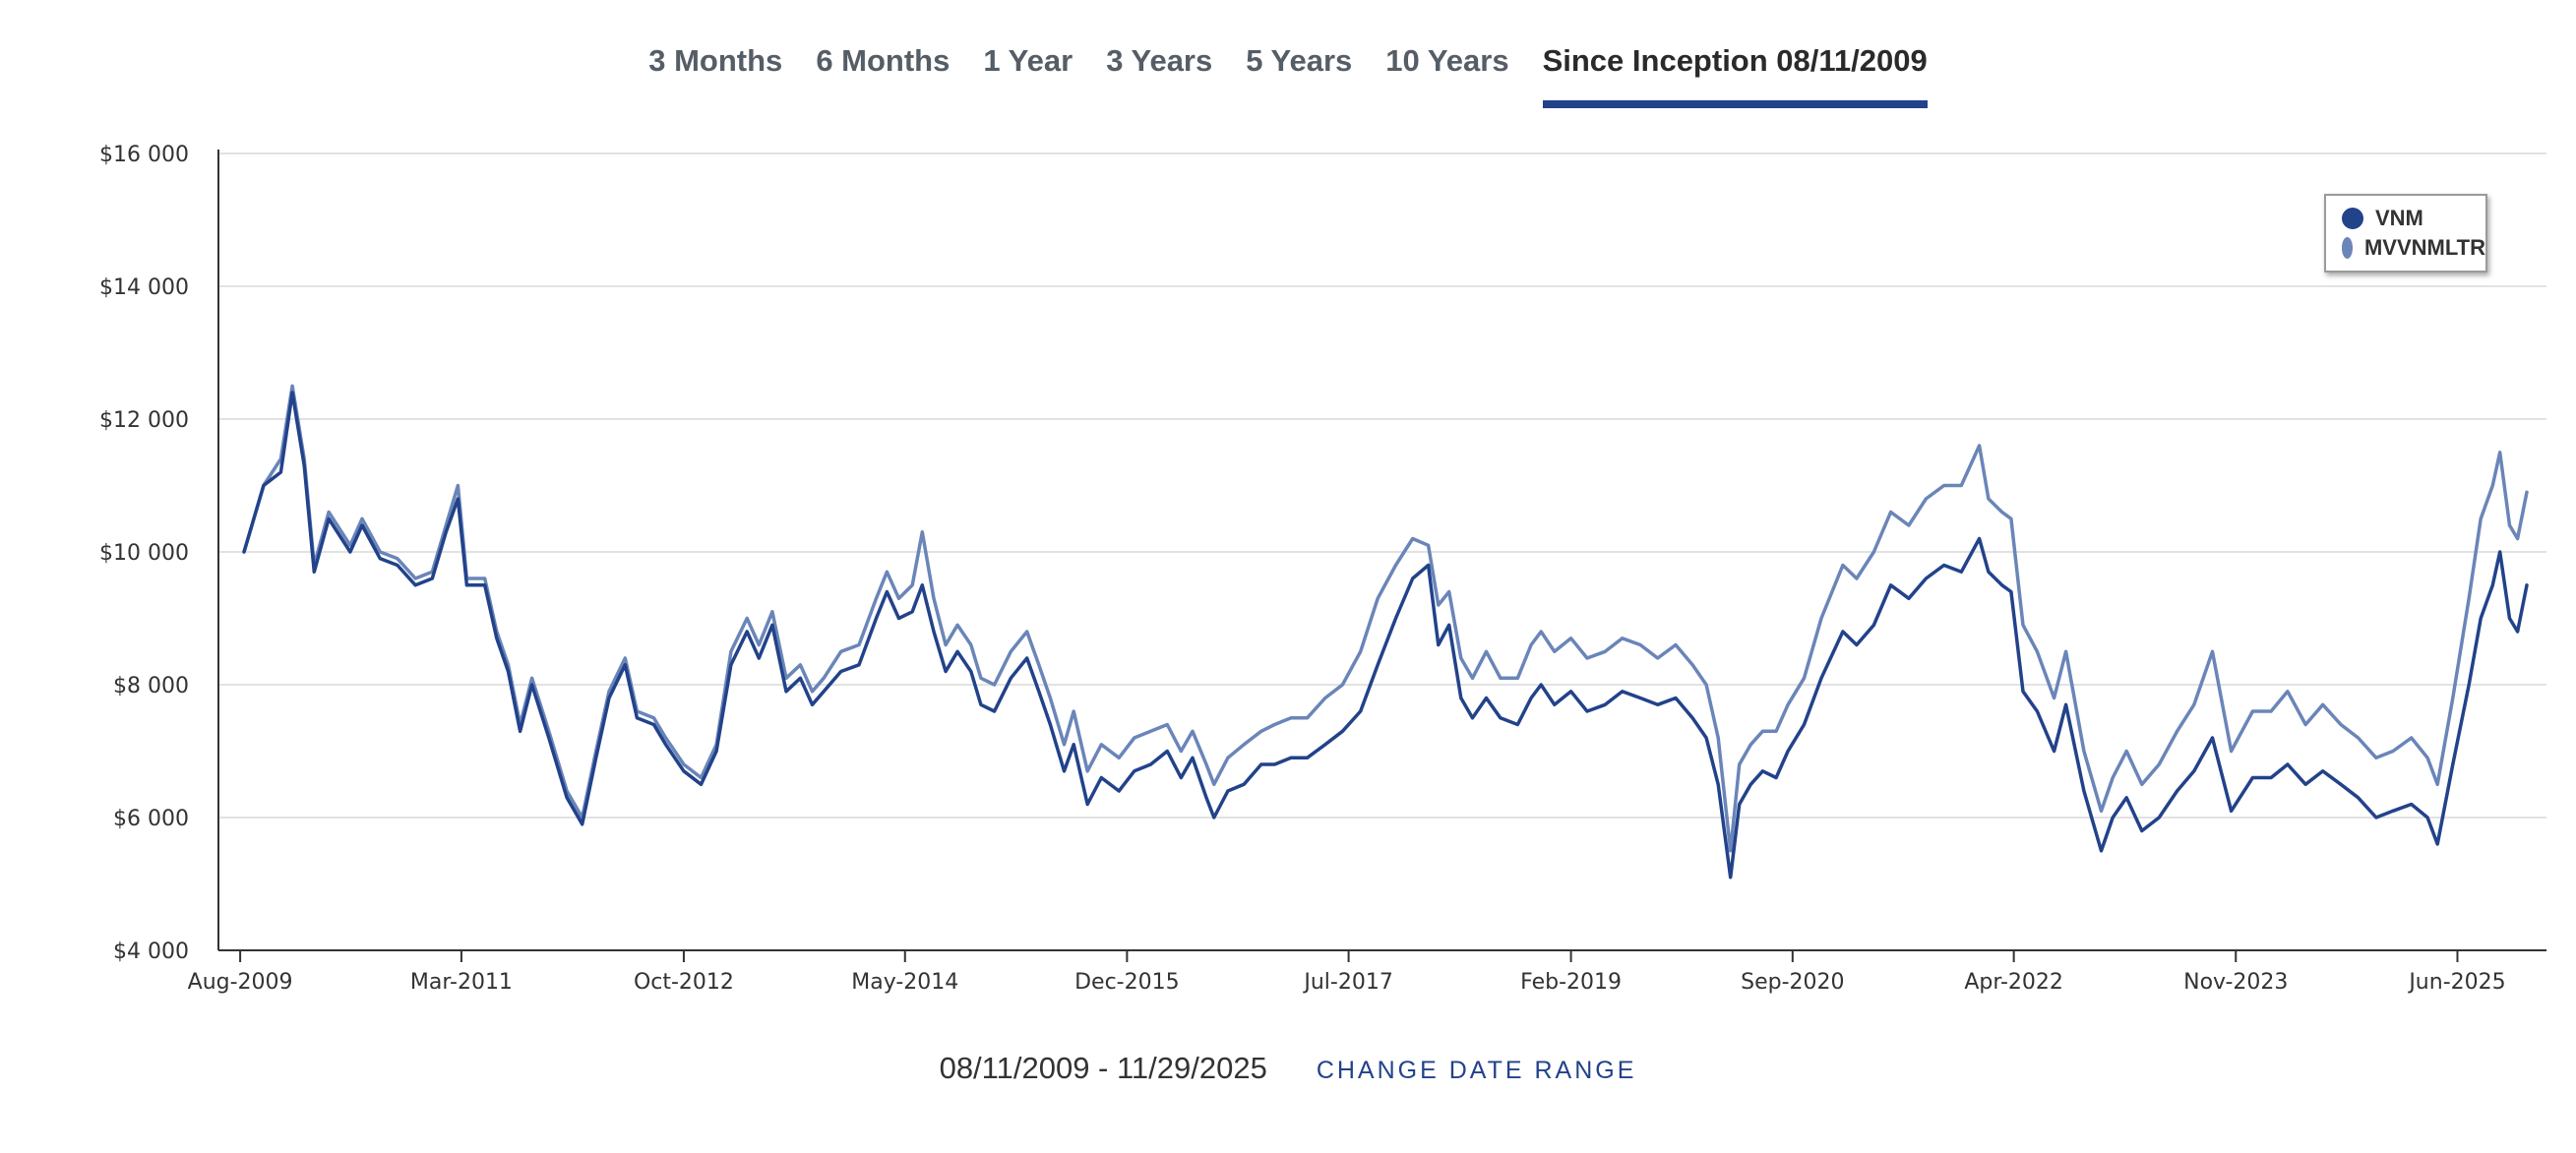  Describe the element at coordinates (1792, 983) in the screenshot. I see `x-tick-label: Sep-2020` at that location.